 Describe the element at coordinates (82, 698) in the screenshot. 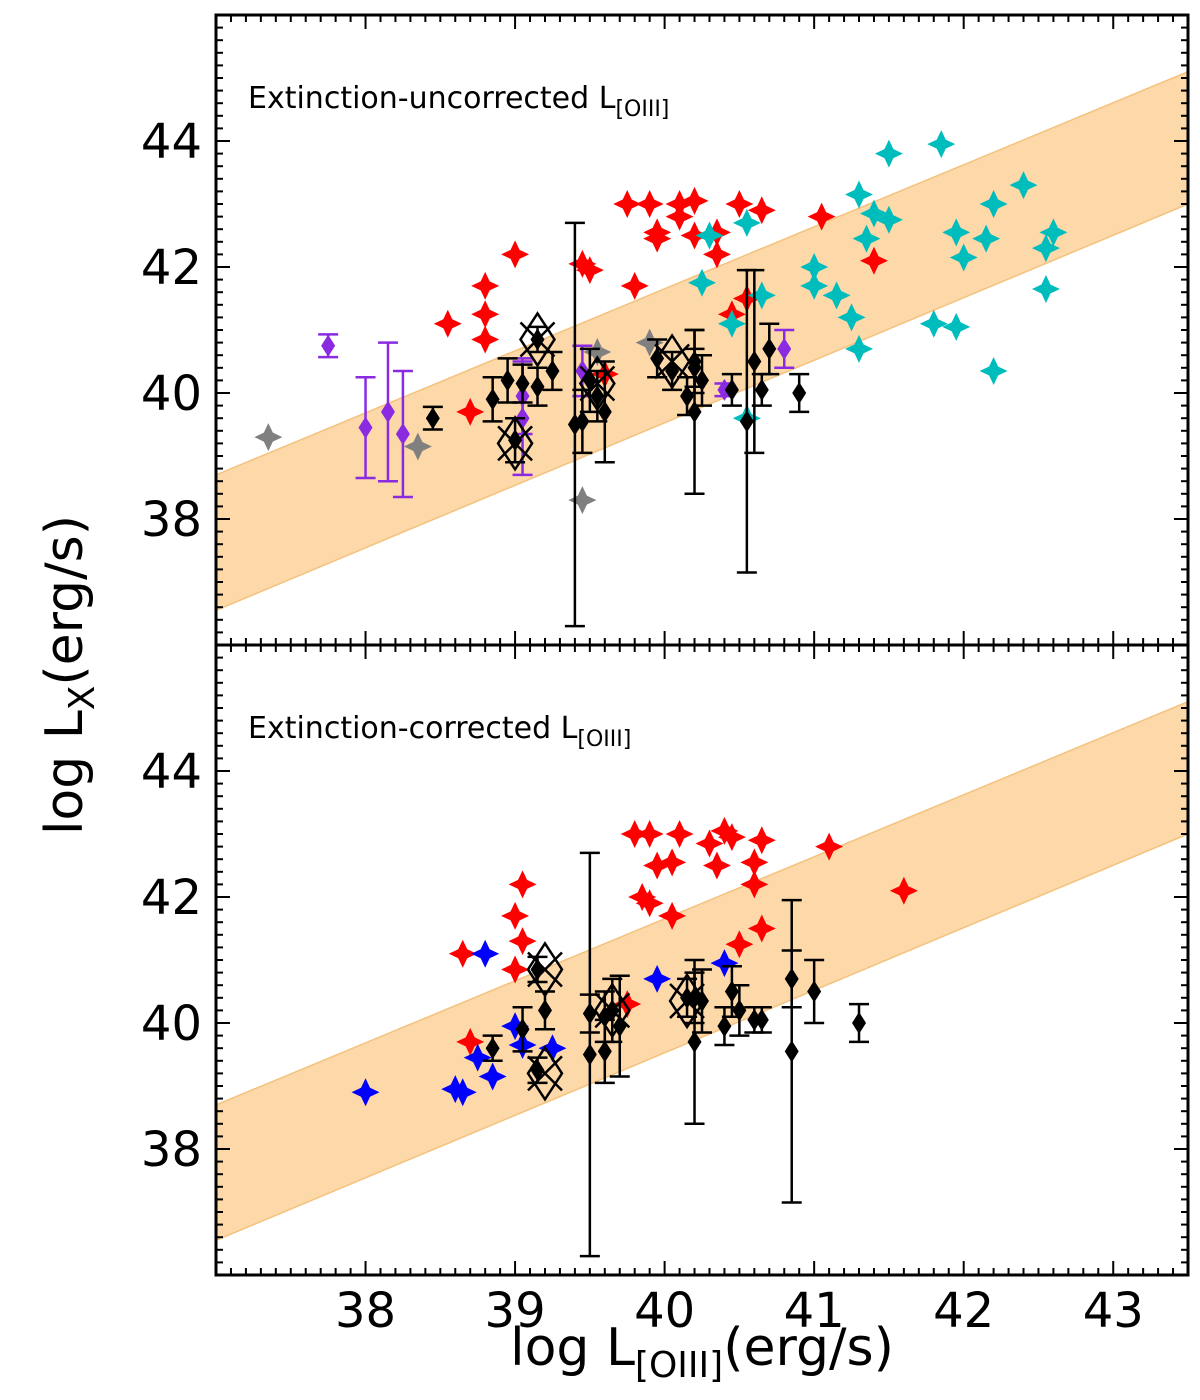

I see `y-axis-label-sub: X` at that location.